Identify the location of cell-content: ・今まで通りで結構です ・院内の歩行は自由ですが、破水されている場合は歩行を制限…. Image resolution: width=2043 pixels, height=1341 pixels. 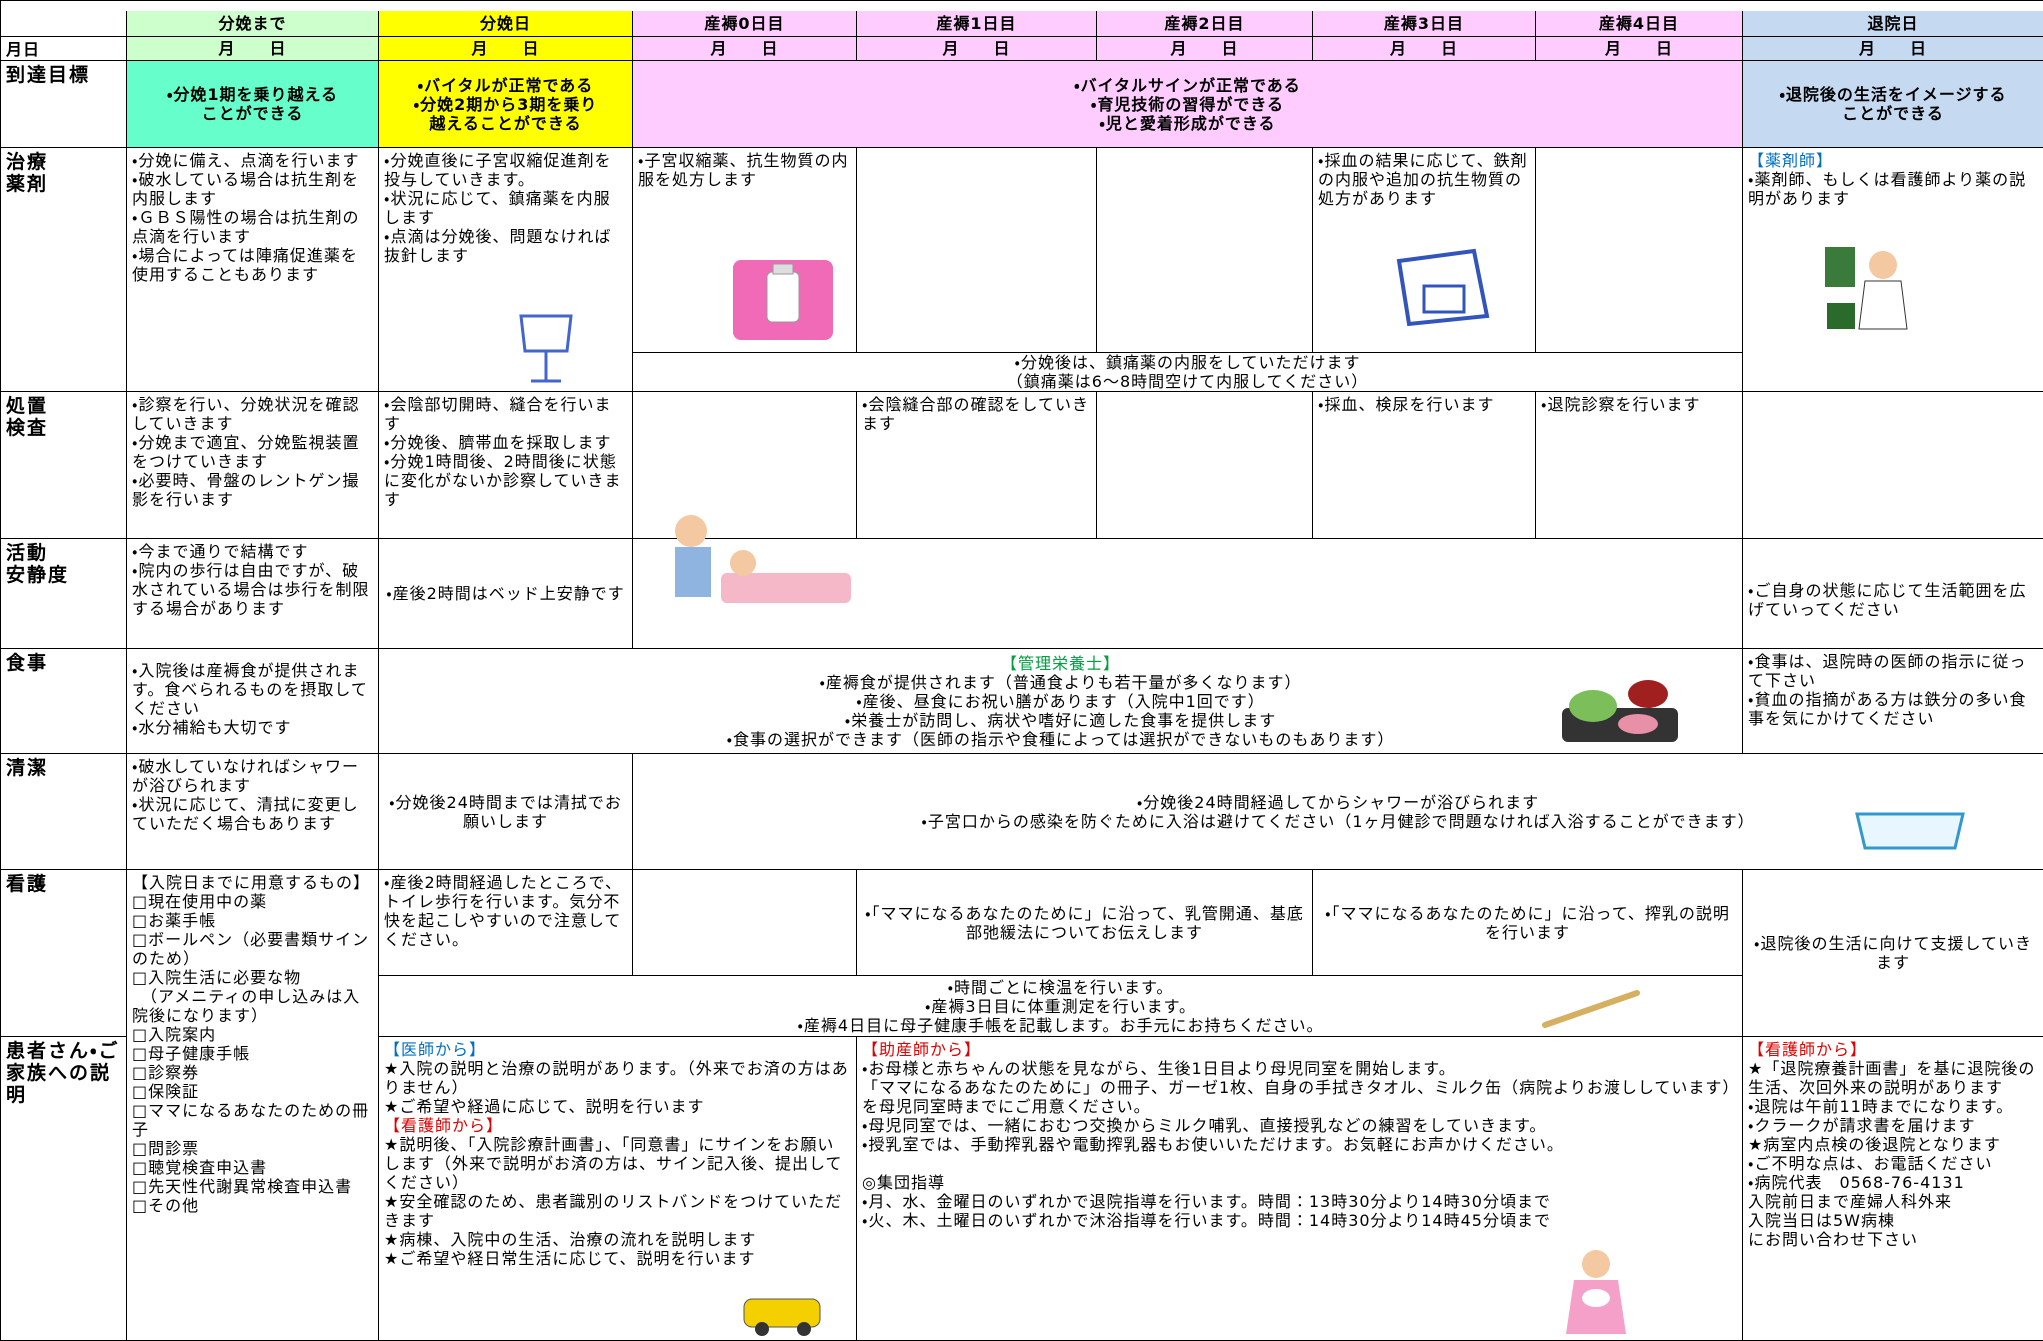
(252, 580).